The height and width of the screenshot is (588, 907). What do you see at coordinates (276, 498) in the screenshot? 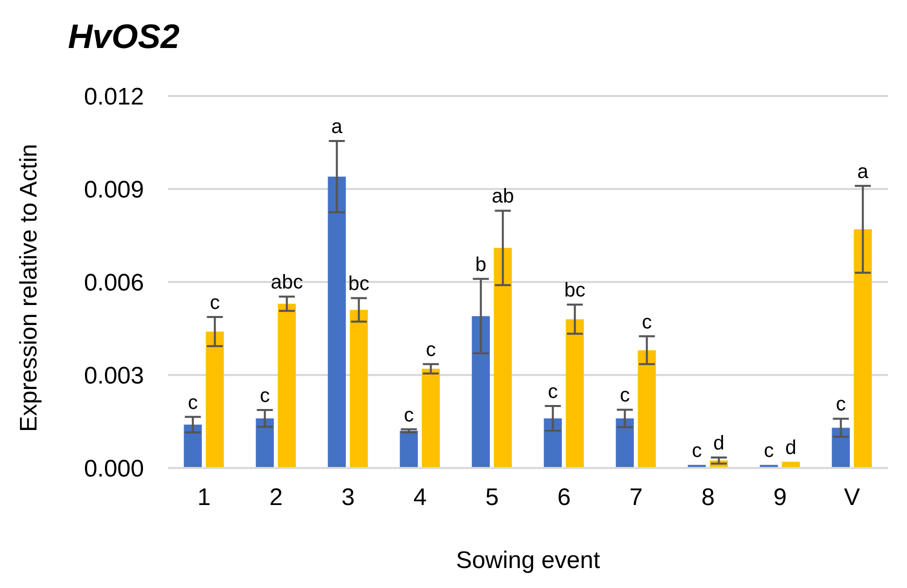
I see `x-tick-label: 2` at bounding box center [276, 498].